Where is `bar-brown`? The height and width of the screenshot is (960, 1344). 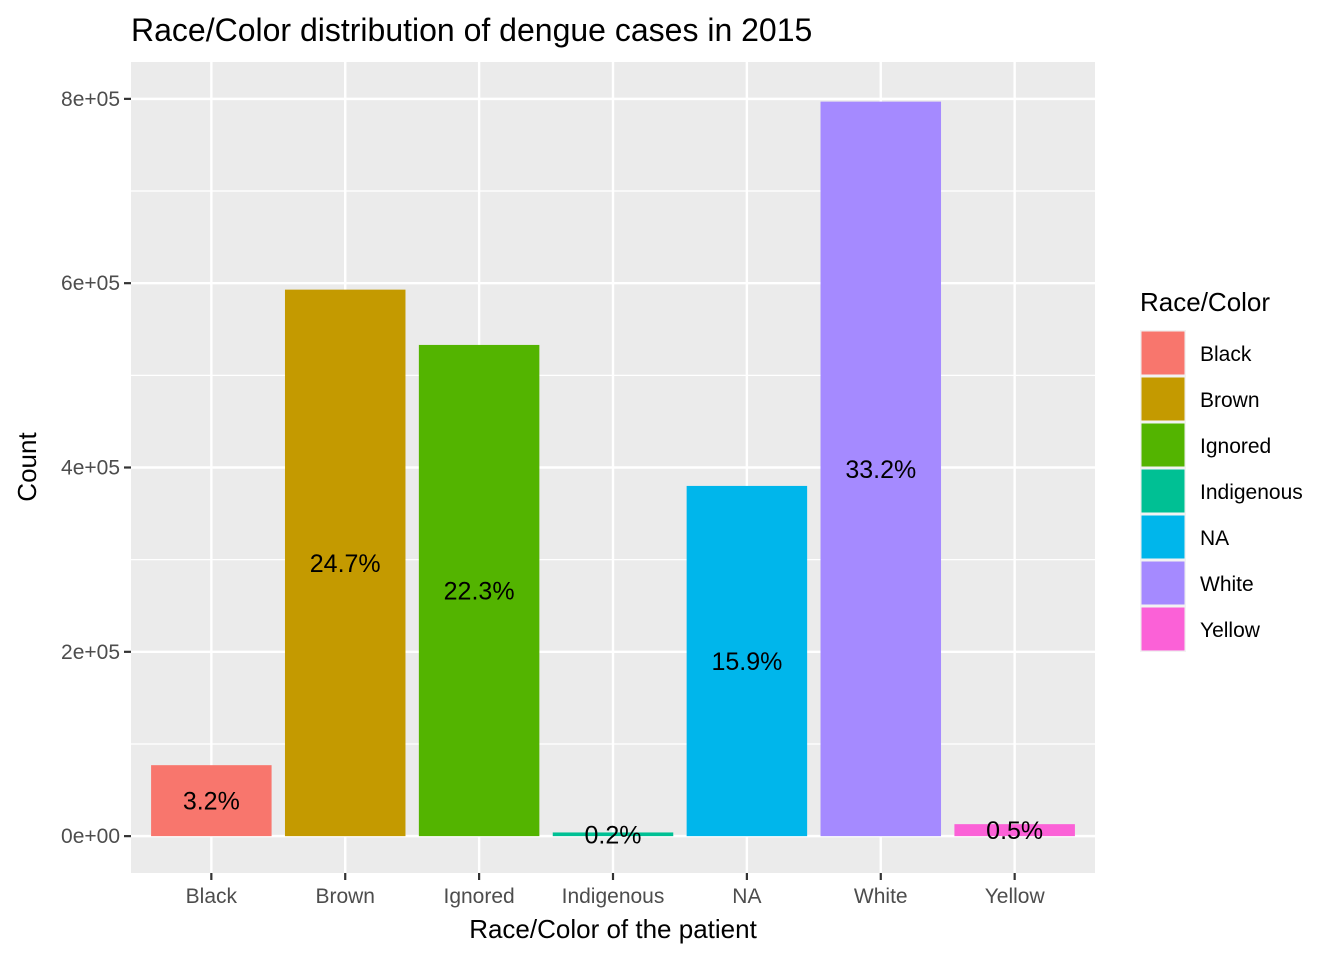
bar-brown is located at coordinates (345, 563).